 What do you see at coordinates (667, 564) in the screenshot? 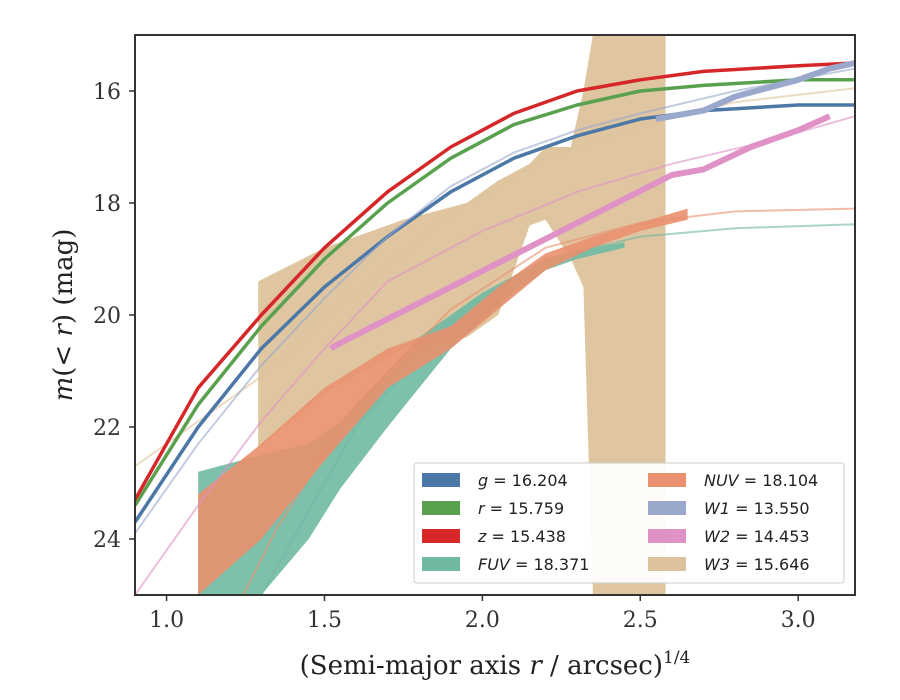
I see `legend-swatch-w3` at bounding box center [667, 564].